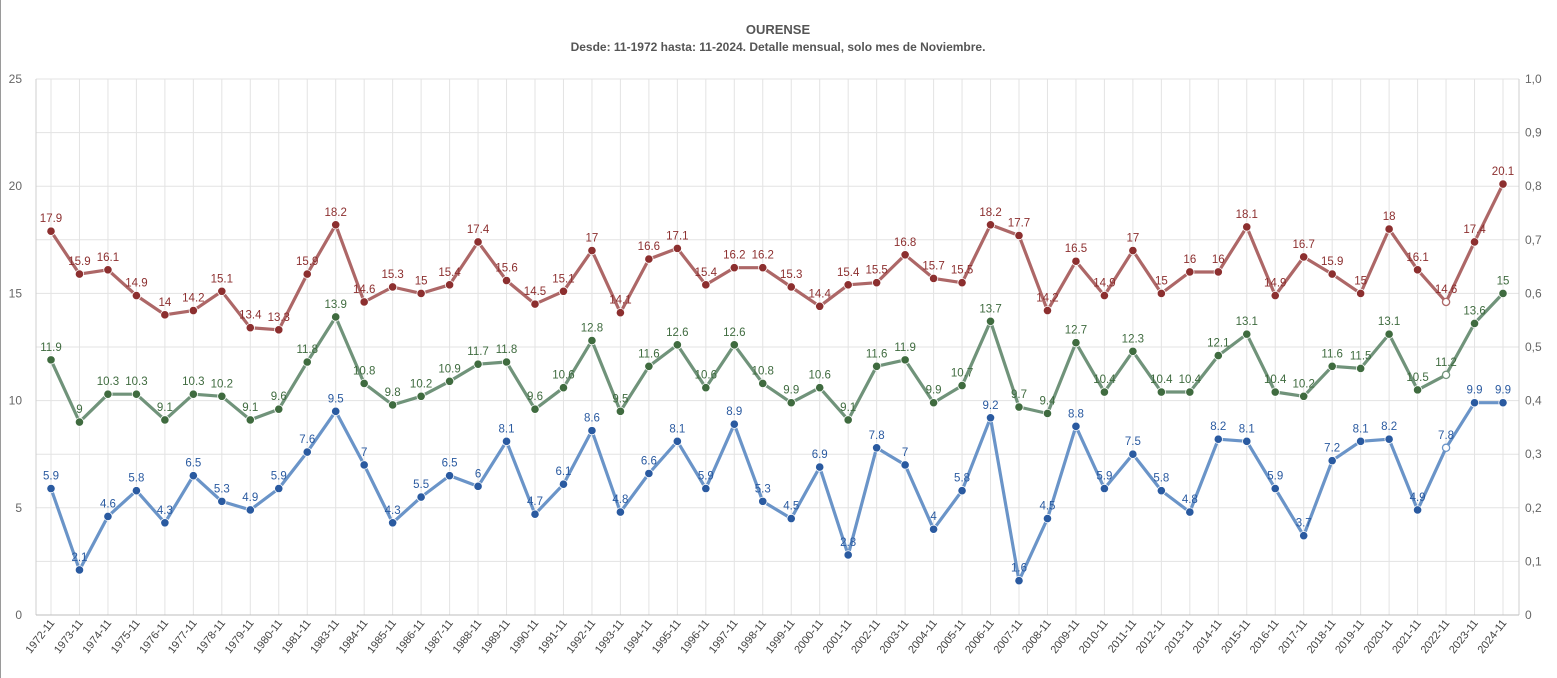 The width and height of the screenshot is (1557, 678). Describe the element at coordinates (478, 230) in the screenshot. I see `data-label: 17.4` at that location.